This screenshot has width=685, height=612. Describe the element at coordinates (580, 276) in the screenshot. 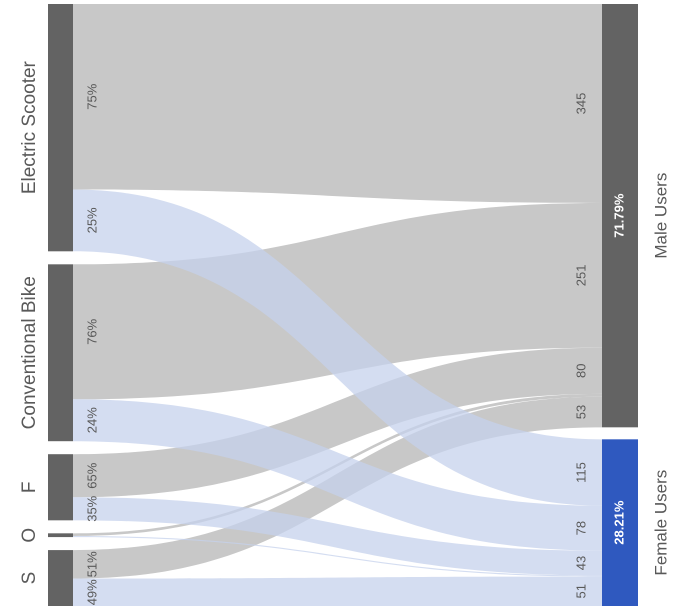

I see `flow-value-conventional-male: 251` at that location.